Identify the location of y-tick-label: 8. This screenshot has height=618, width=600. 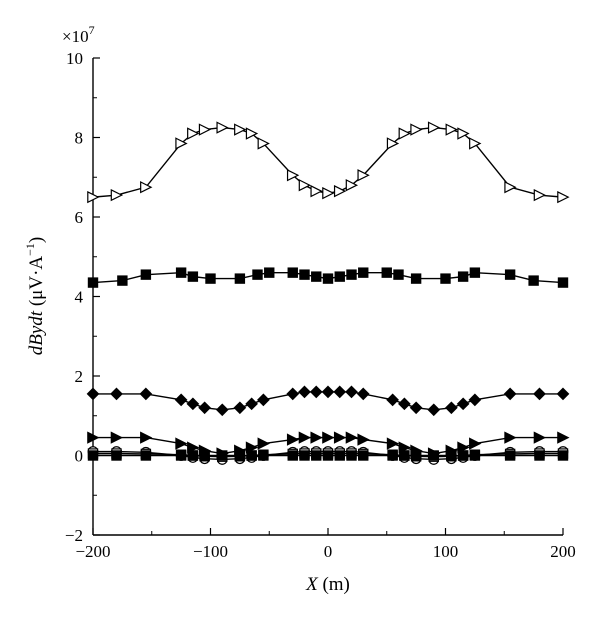
(79, 138).